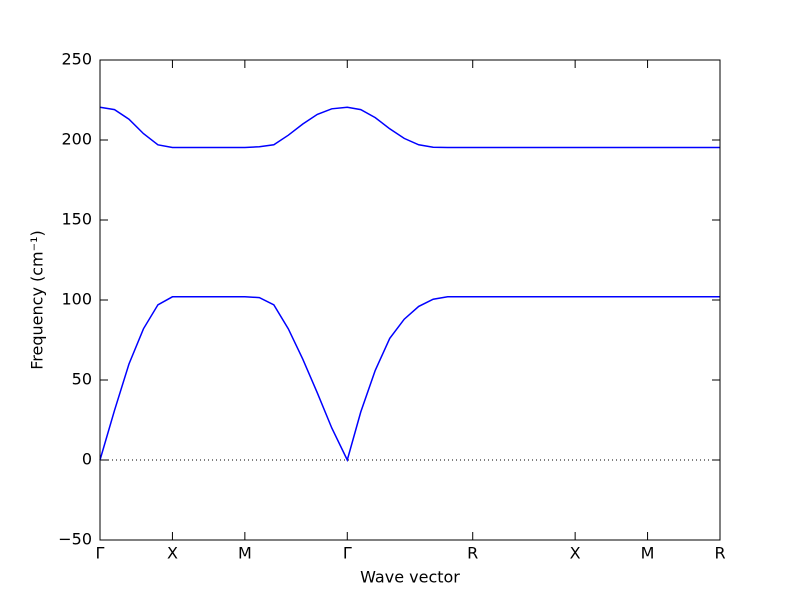 This screenshot has width=800, height=604. I want to click on y-tick-label: 50, so click(82, 379).